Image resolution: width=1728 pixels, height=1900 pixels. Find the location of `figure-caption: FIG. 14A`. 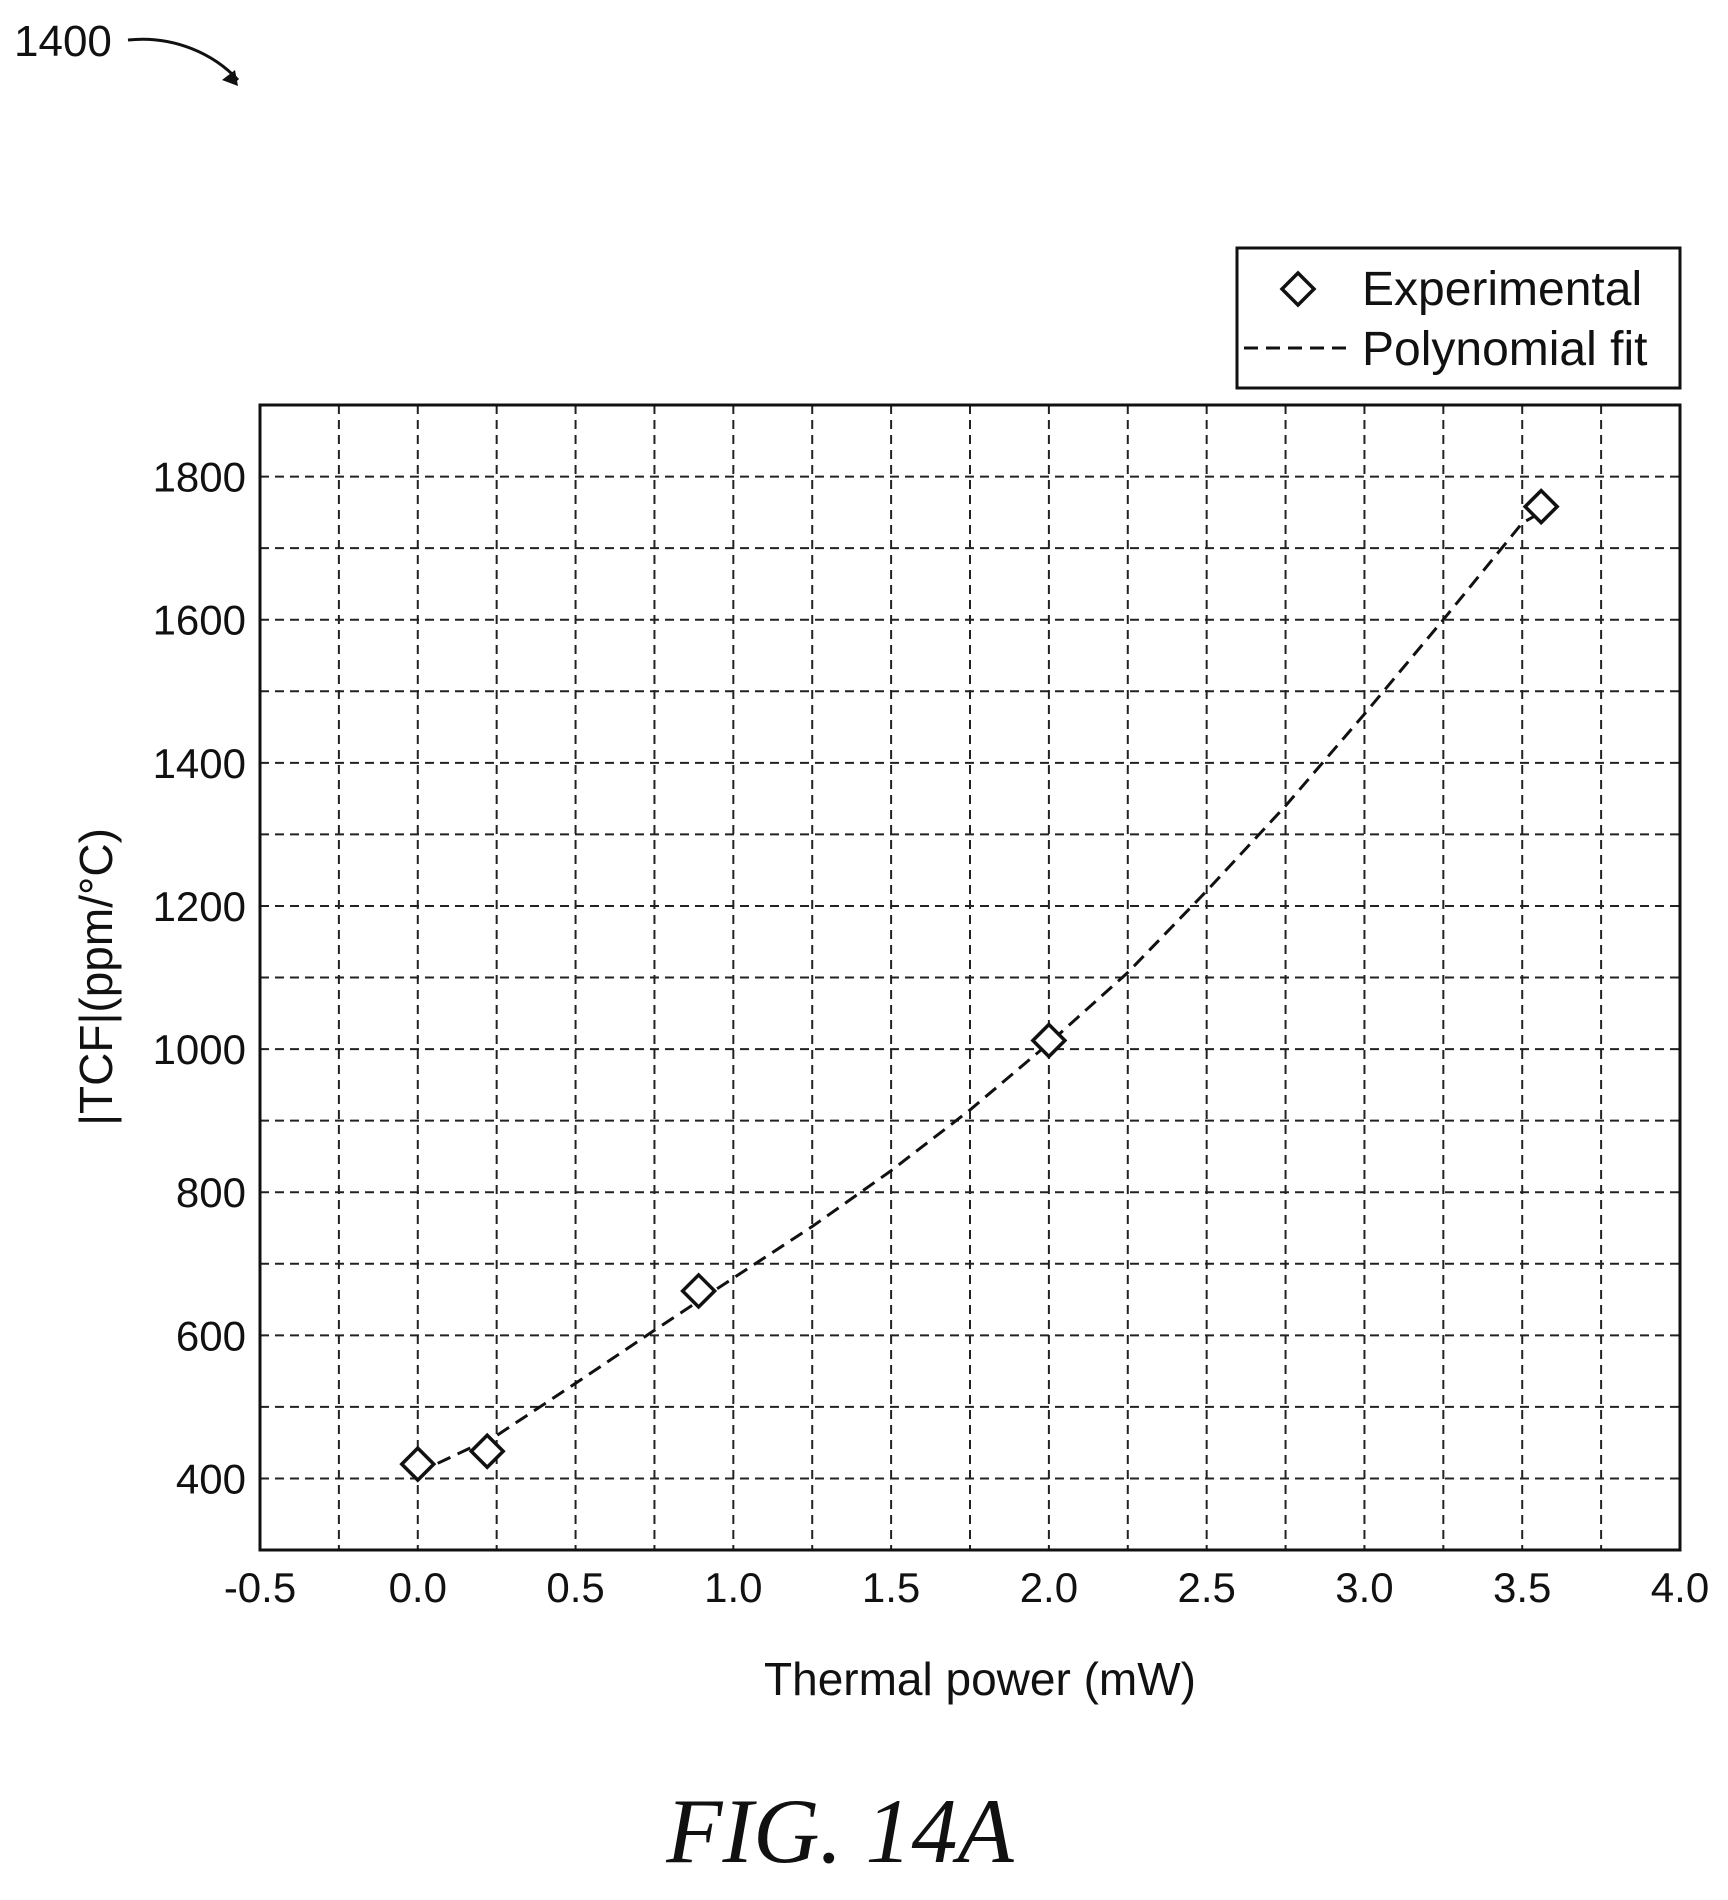

figure-caption: FIG. 14A is located at coordinates (839, 1831).